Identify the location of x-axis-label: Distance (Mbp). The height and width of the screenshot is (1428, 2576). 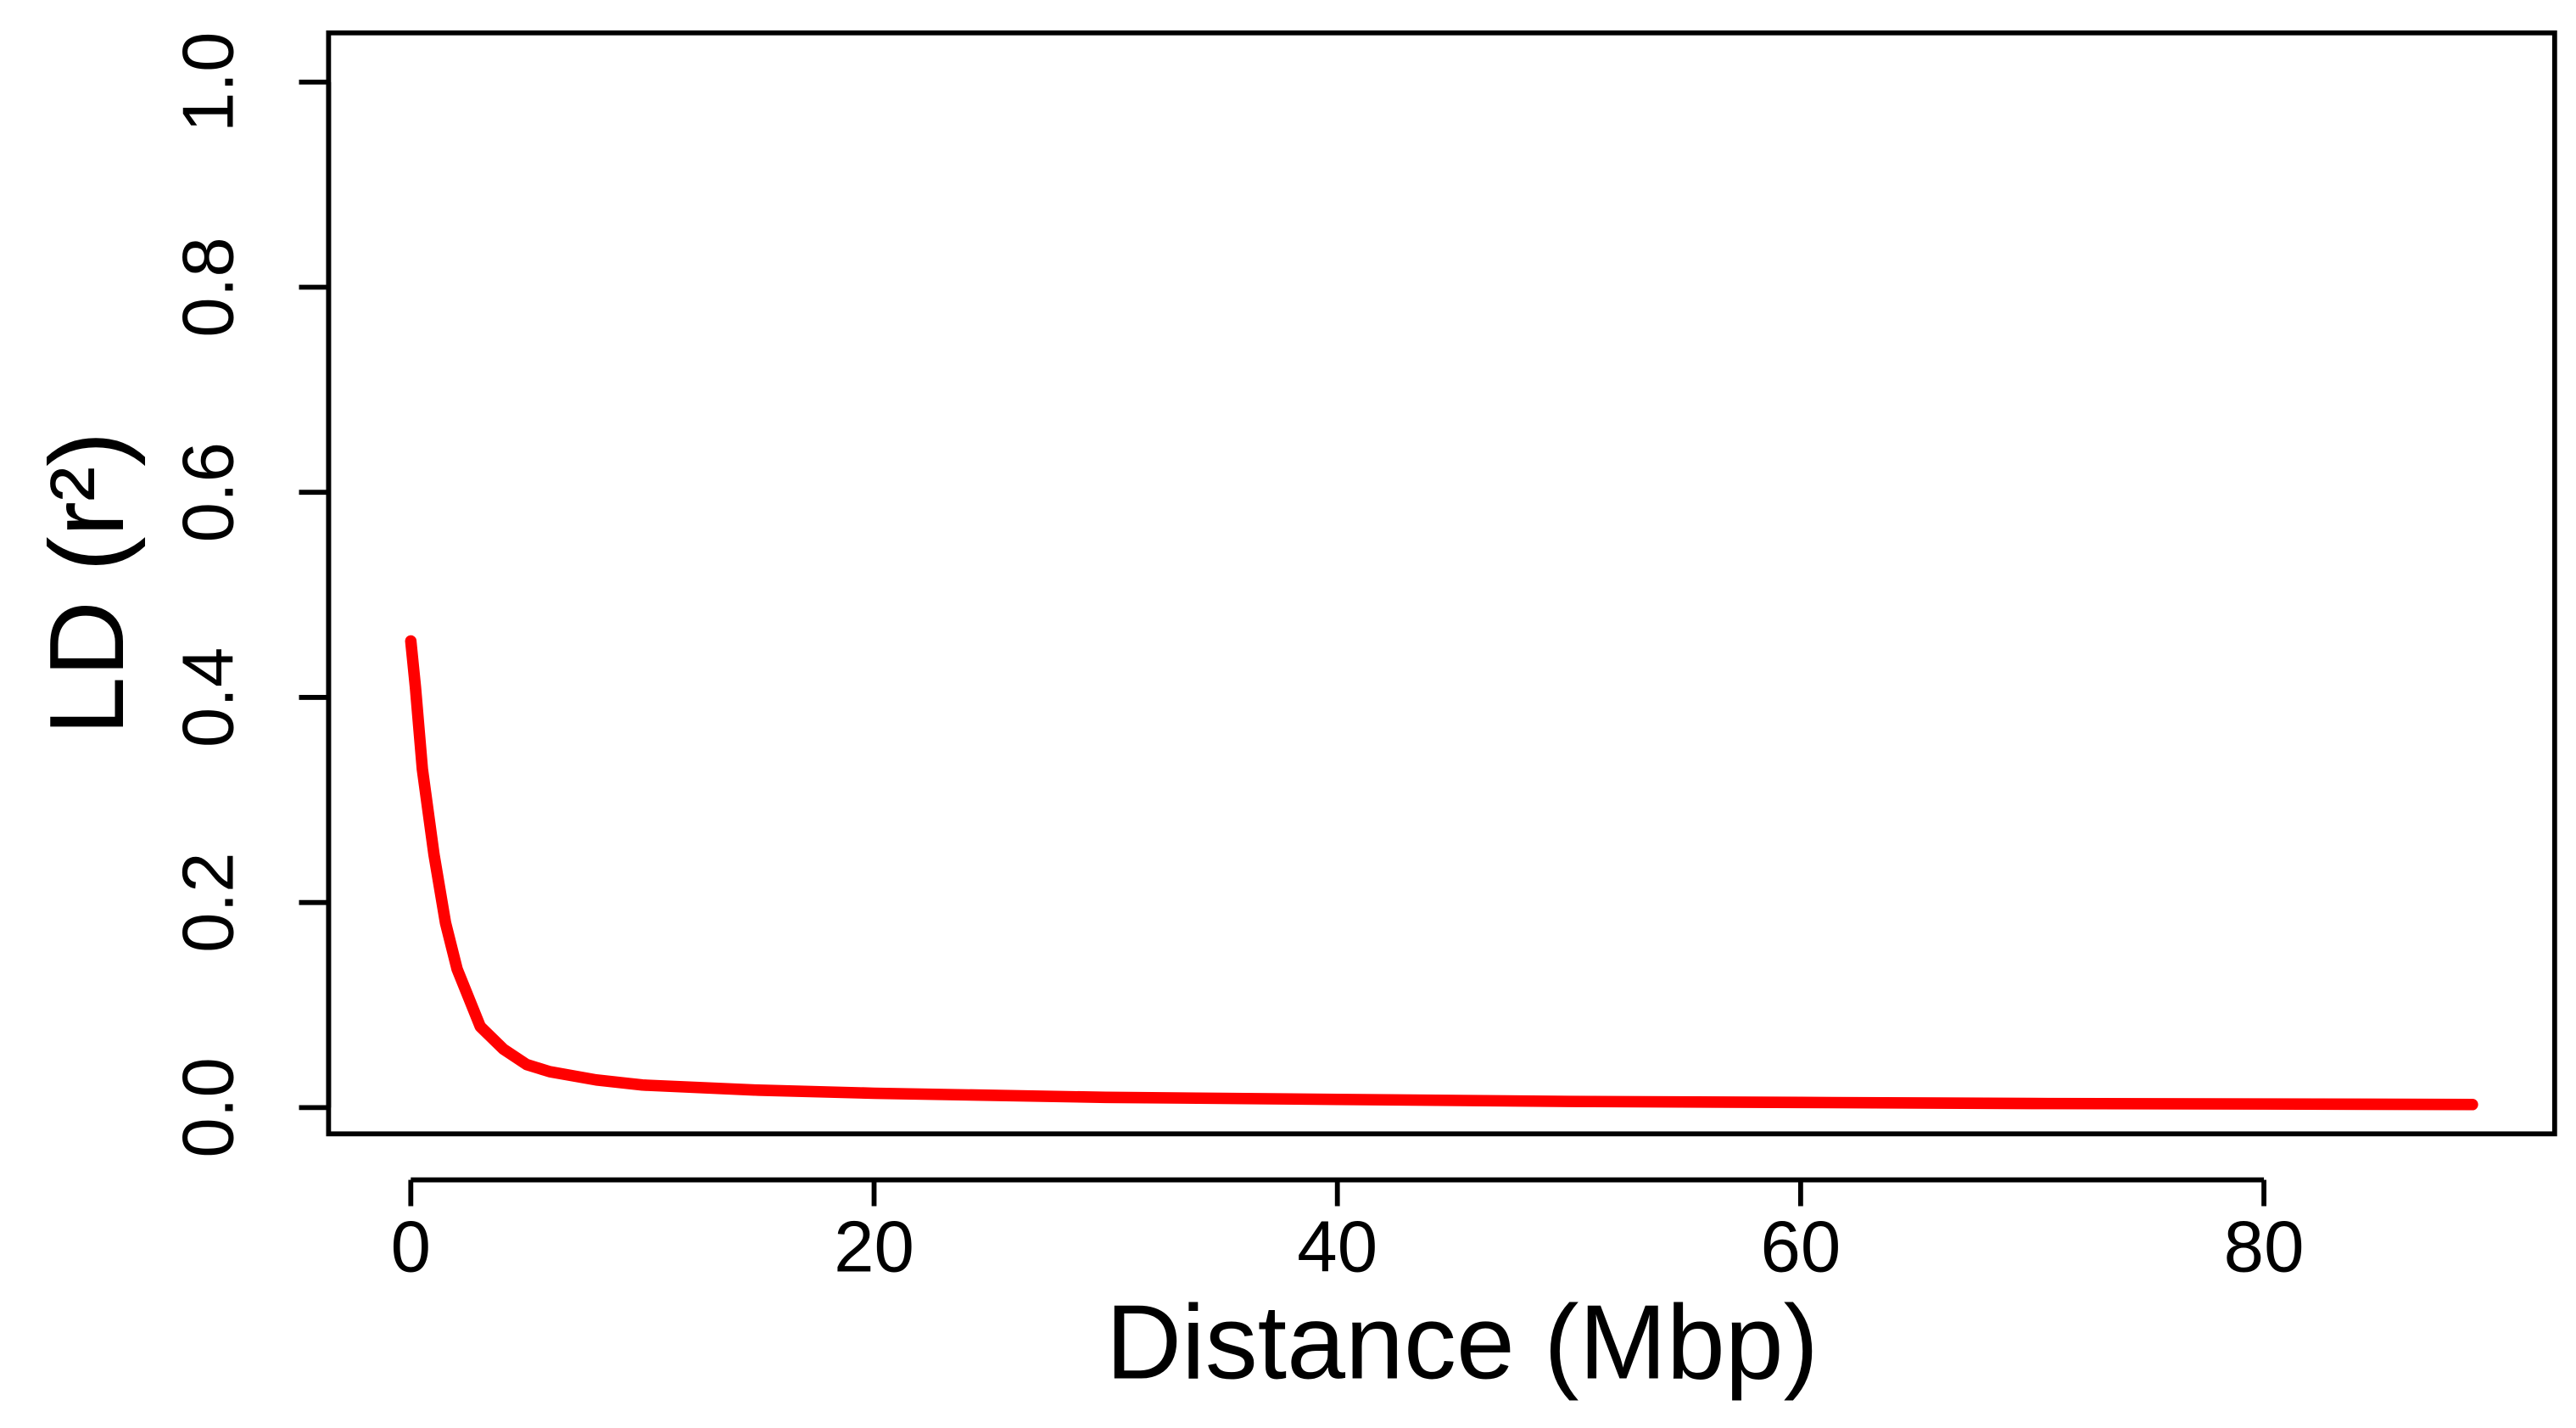
(1462, 1343).